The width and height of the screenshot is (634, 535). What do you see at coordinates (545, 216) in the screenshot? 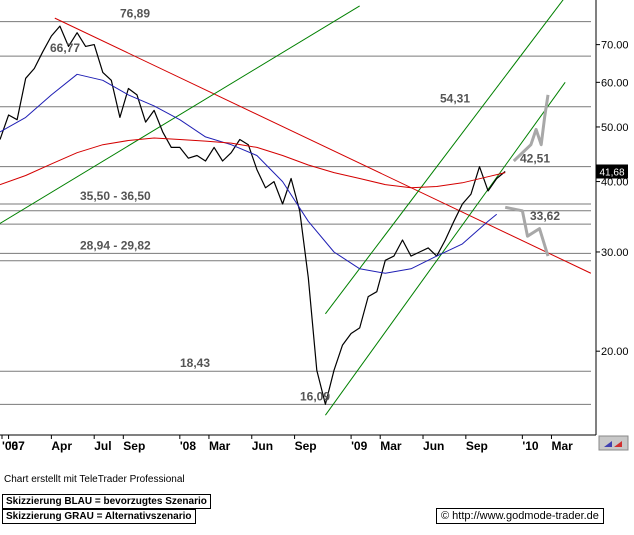
I see `level-label: 33,62` at bounding box center [545, 216].